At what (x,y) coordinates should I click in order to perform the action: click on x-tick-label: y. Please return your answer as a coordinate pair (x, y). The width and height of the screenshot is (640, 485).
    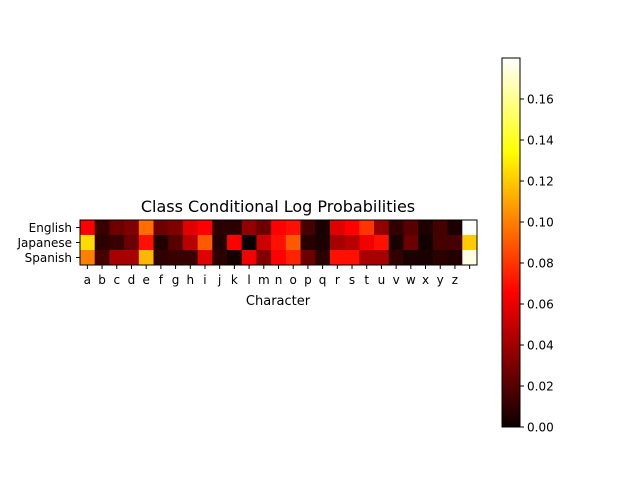
    Looking at the image, I should click on (440, 280).